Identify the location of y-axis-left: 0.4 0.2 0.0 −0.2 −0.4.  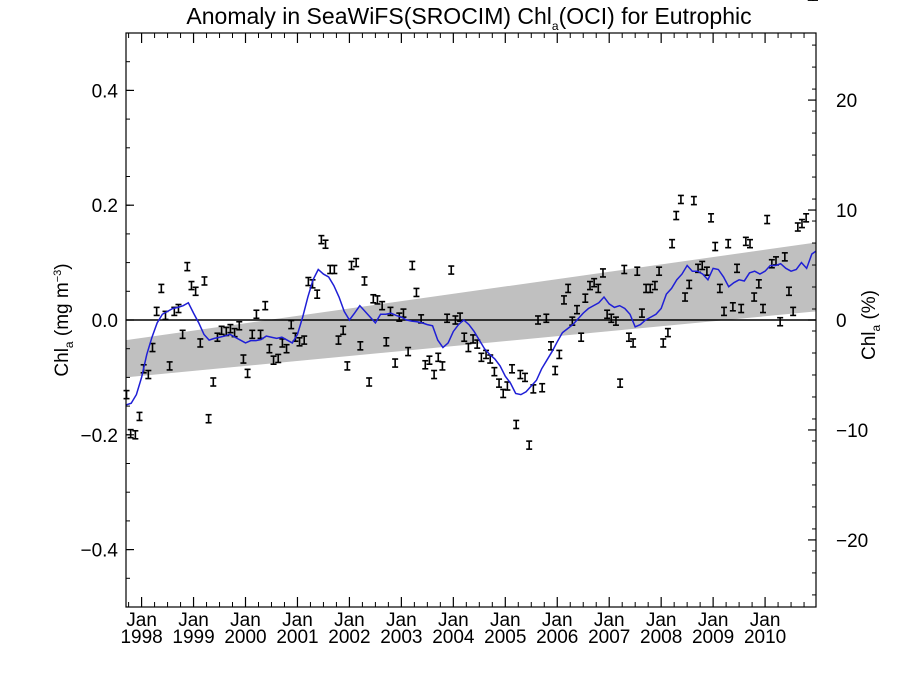
(107, 320).